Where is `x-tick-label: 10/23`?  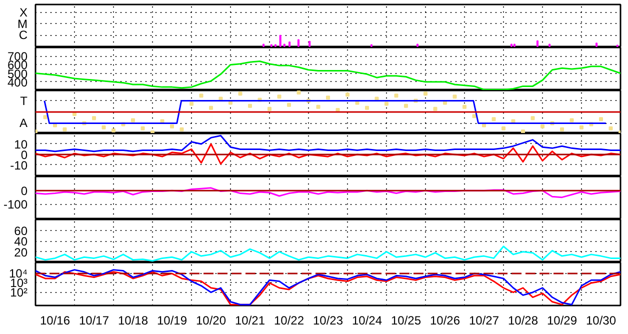
x-tick-label: 10/23 is located at coordinates (328, 321).